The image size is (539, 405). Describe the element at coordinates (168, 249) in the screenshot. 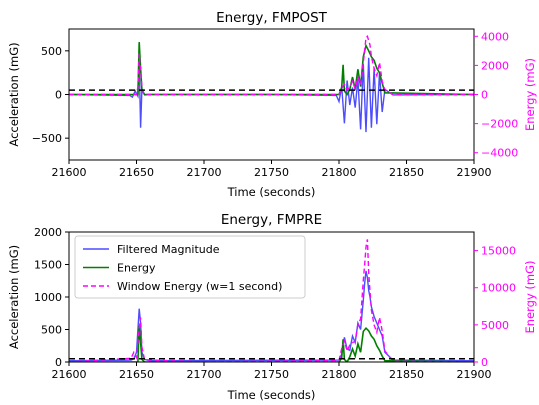

I see `legend-label-1: Filtered Magnitude` at that location.